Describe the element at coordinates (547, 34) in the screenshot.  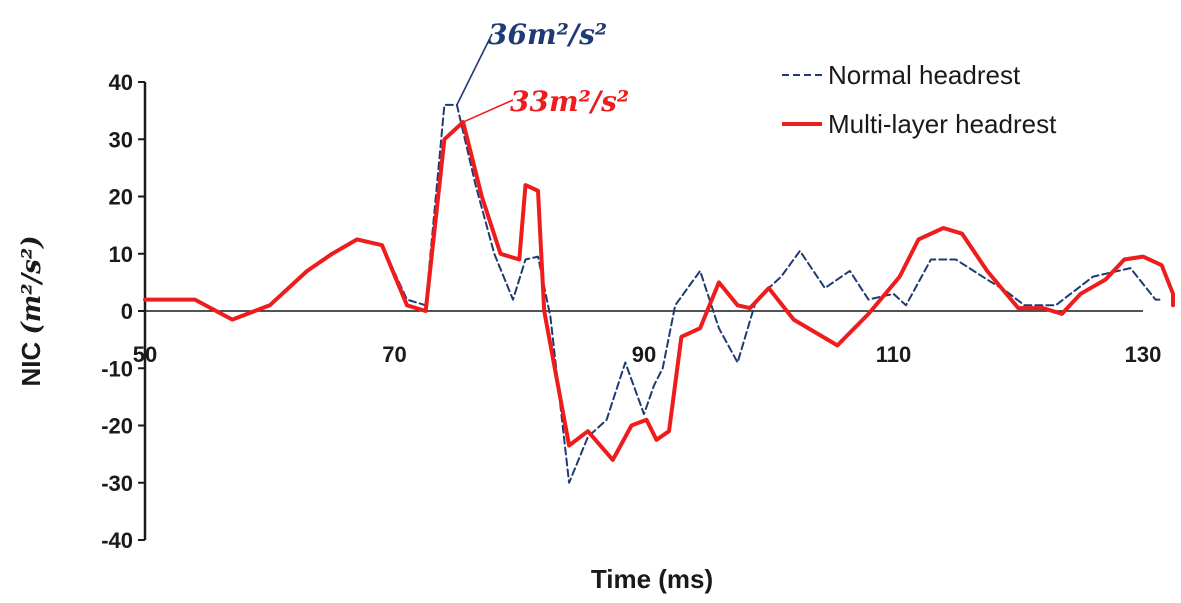
I see `annotation-label: 36m²/s²` at that location.